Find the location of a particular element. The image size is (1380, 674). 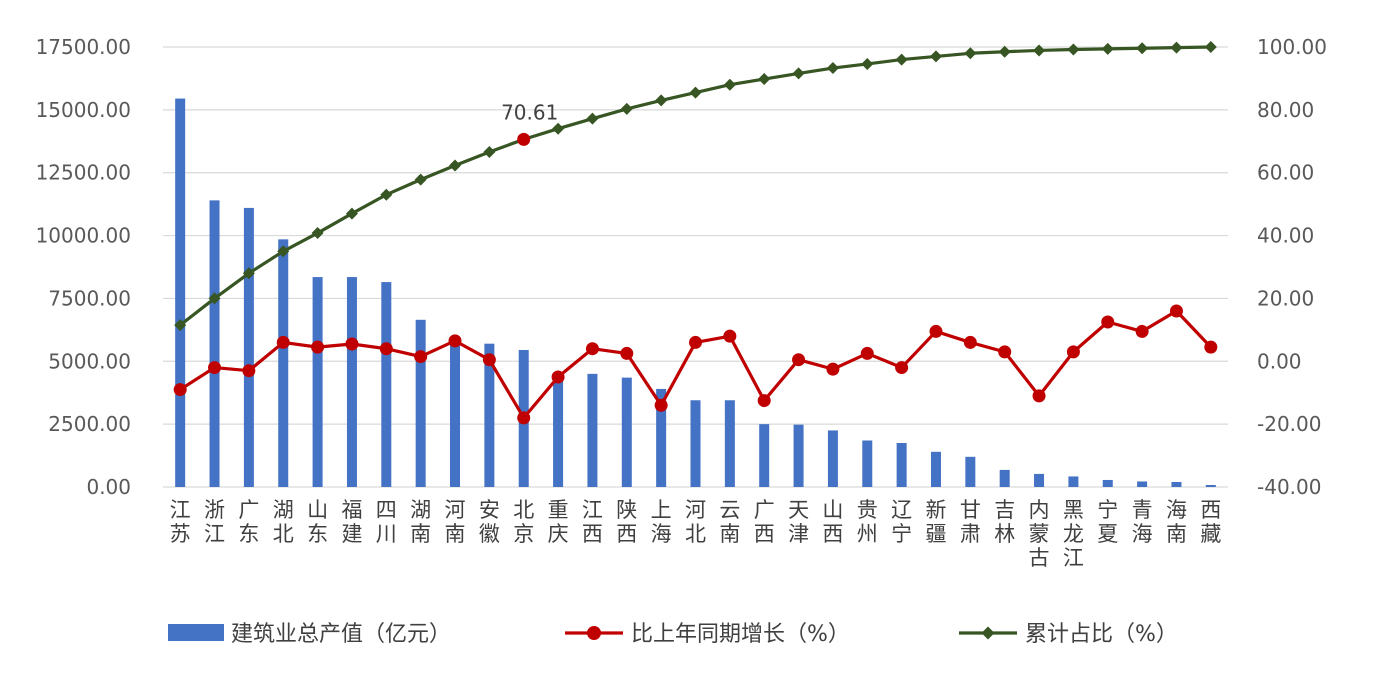

left-tick-label: 12500.00 is located at coordinates (83, 173).